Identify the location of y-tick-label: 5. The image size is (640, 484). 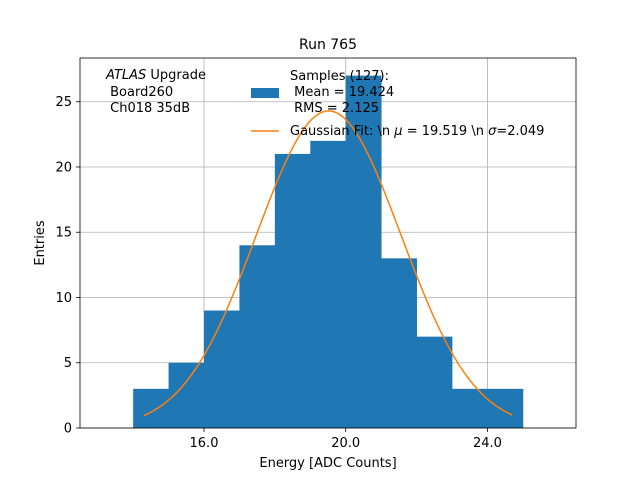
(68, 363).